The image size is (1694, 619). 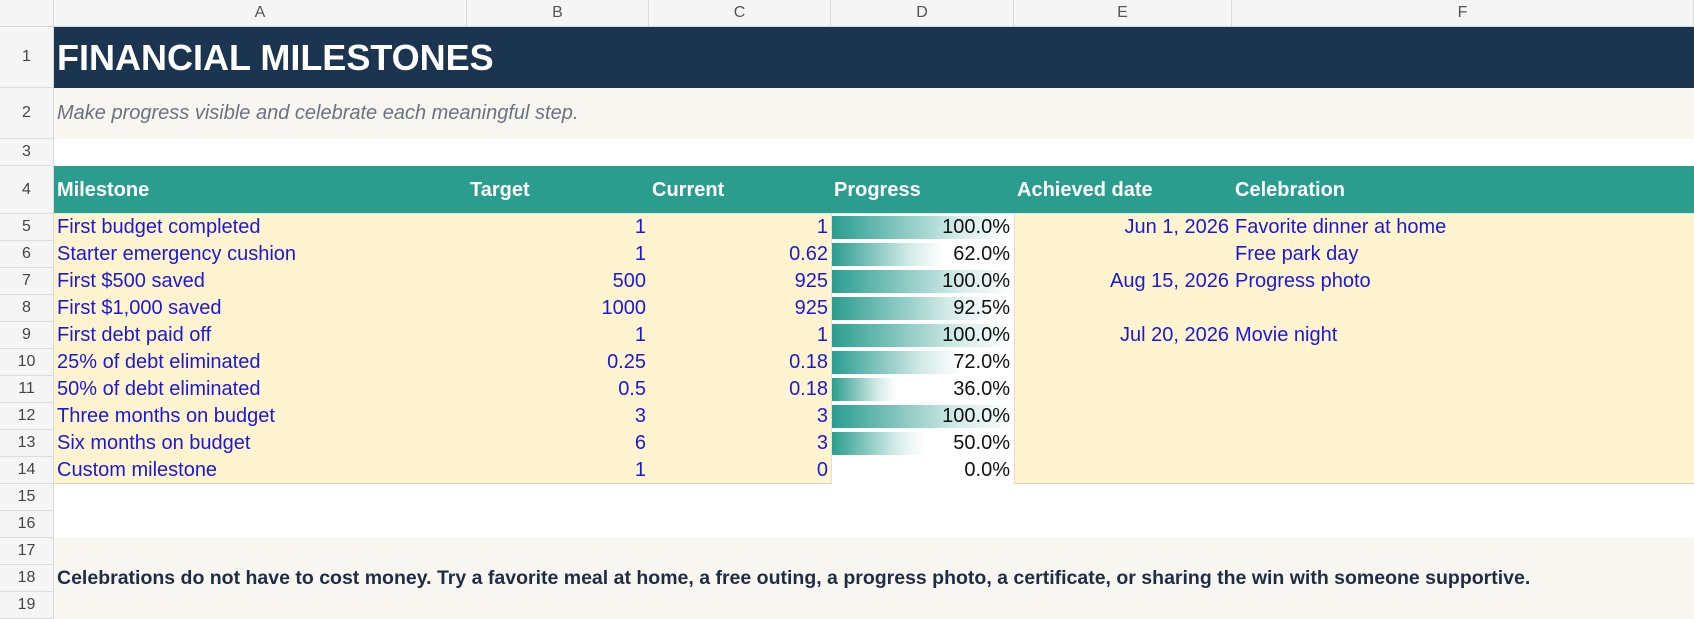 I want to click on row-header-5: 5, so click(x=27, y=227).